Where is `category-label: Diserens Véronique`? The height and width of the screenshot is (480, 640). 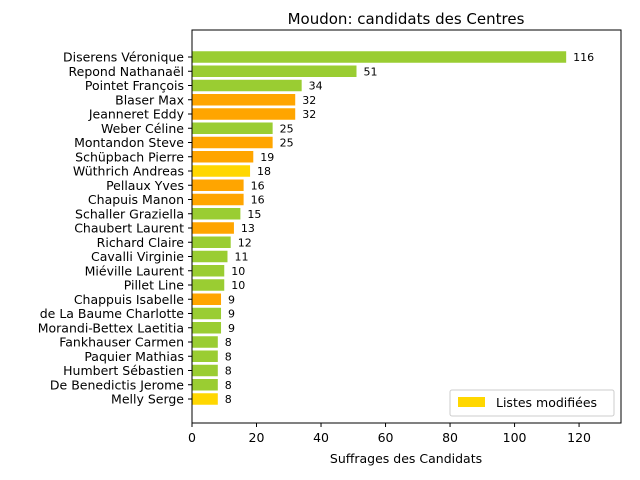 category-label: Diserens Véronique is located at coordinates (123, 57).